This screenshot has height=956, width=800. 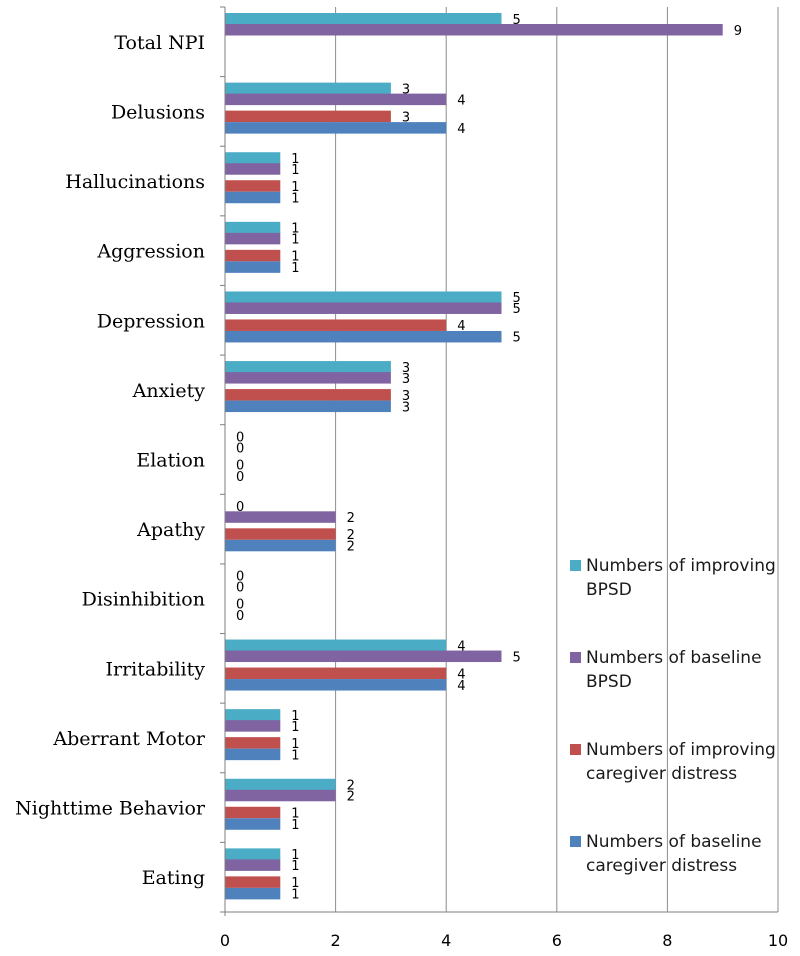 I want to click on data-label: 9, so click(x=738, y=31).